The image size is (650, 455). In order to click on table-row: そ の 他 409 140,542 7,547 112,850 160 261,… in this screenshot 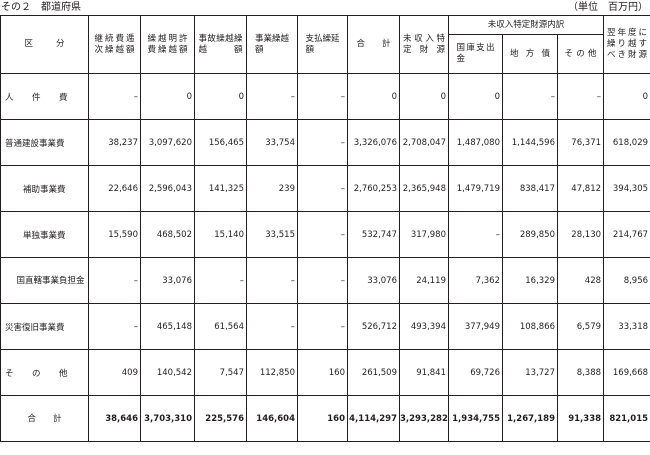, I will do `click(325, 372)`.